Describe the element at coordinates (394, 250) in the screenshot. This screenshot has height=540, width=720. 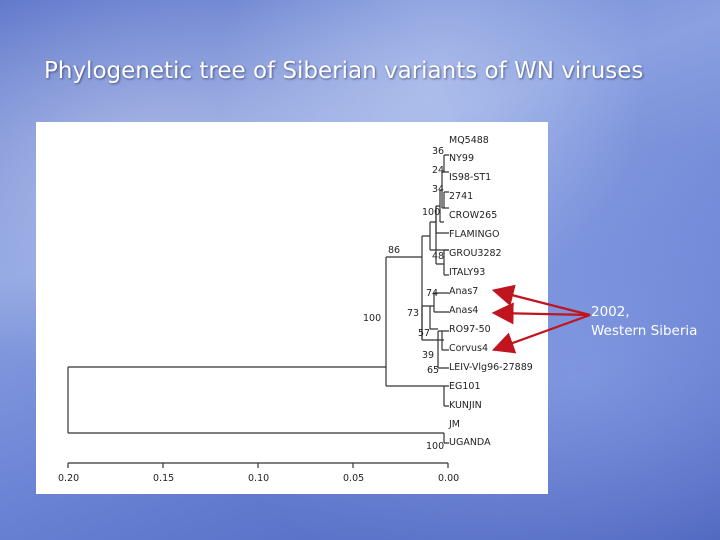
I see `bootstrap-value: 86` at that location.